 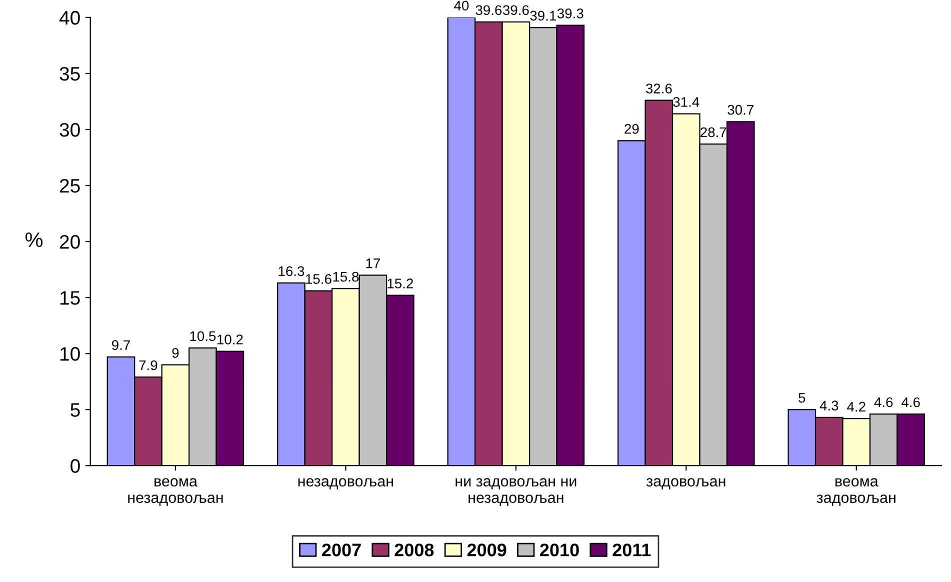 What do you see at coordinates (346, 277) in the screenshot?
I see `data-label: 15.8` at bounding box center [346, 277].